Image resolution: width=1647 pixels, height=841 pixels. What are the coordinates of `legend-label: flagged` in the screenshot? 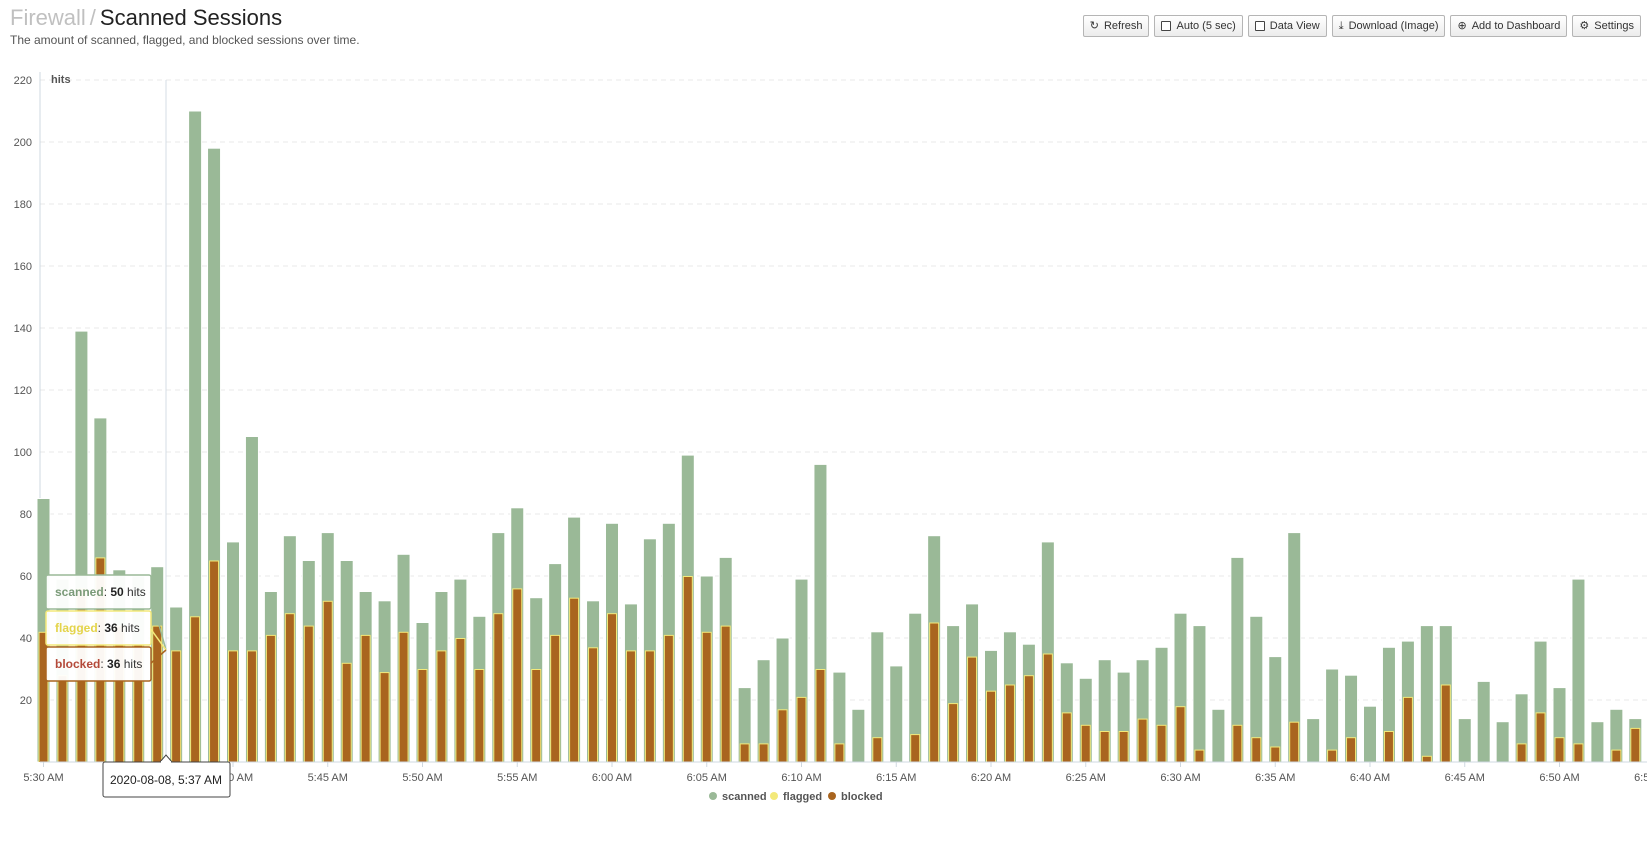 It's located at (802, 797).